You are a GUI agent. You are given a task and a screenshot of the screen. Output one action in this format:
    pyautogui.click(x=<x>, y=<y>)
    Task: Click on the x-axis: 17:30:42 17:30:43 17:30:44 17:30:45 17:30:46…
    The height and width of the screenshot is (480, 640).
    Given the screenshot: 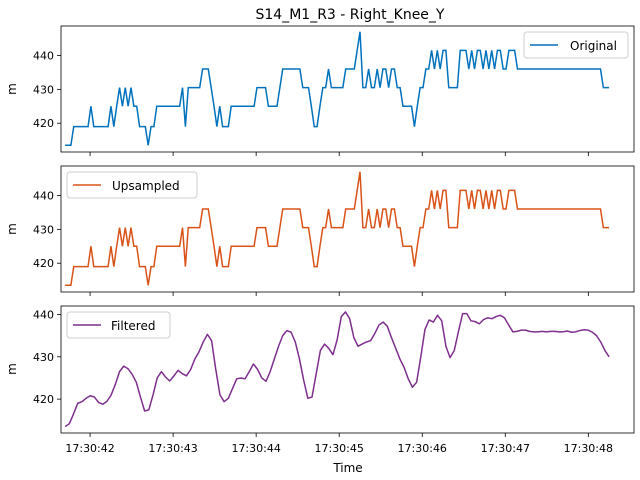 What is the action you would take?
    pyautogui.click(x=339, y=444)
    